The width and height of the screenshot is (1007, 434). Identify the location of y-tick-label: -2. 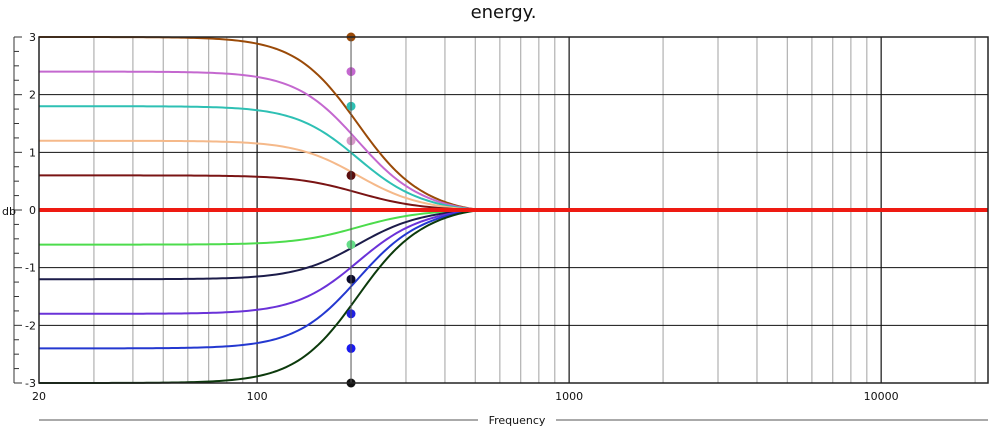
(30, 325).